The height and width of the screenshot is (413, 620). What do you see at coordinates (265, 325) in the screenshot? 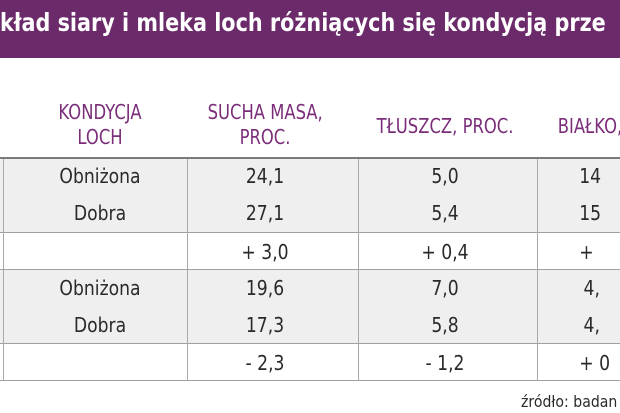
I see `cell-sucha-masa: 17,3` at bounding box center [265, 325].